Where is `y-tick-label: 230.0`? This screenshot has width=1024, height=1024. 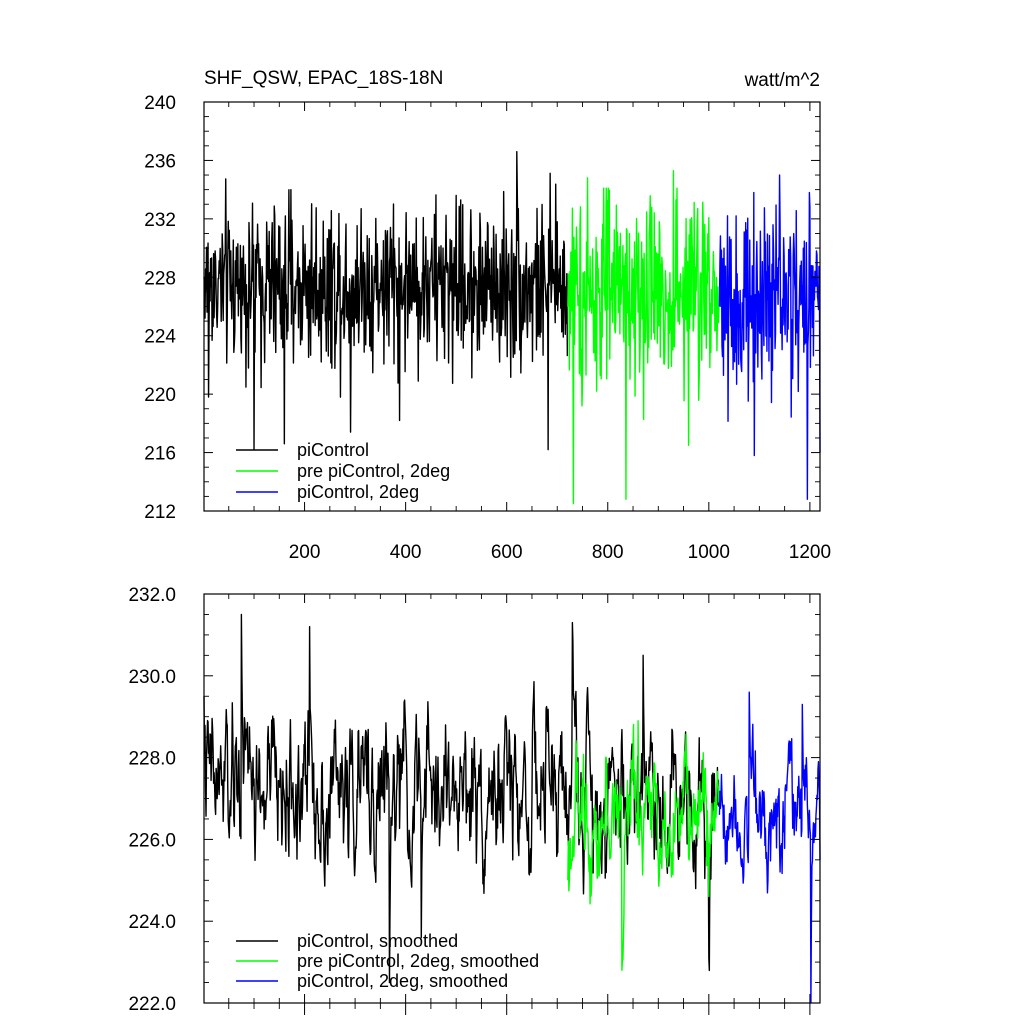
y-tick-label: 230.0 is located at coordinates (152, 677).